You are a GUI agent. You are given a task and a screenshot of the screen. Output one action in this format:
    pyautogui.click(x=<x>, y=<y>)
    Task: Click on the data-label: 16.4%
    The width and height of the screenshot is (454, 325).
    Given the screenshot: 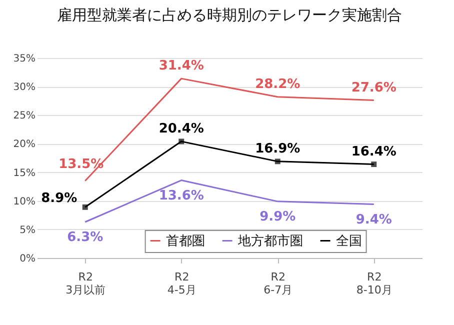 What is the action you would take?
    pyautogui.click(x=373, y=152)
    